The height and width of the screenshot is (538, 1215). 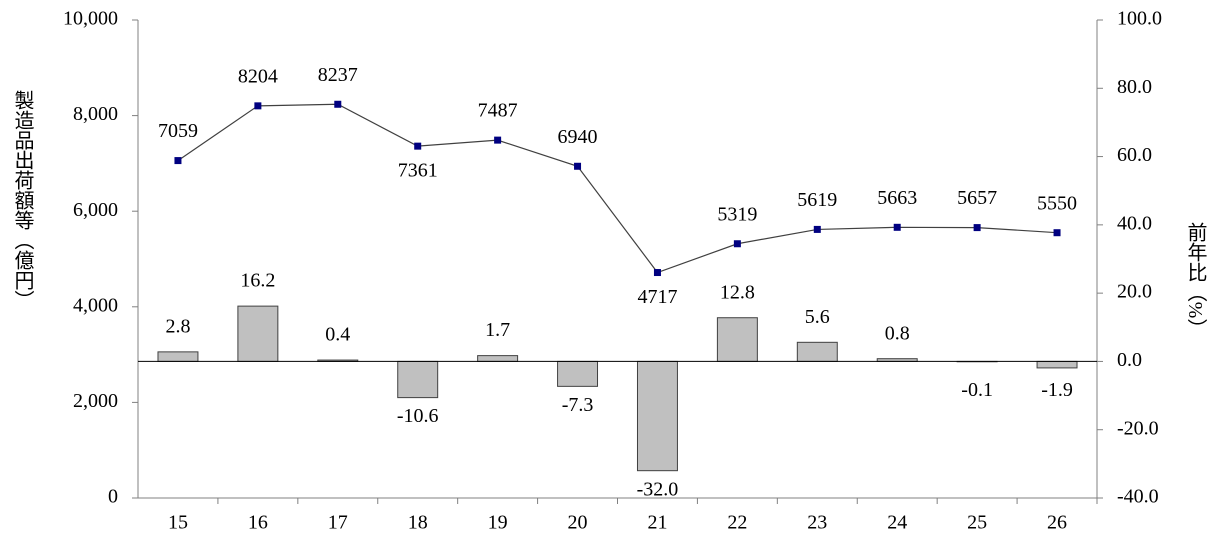 What do you see at coordinates (1139, 19) in the screenshot?
I see `y2-tick-label: 100.0` at bounding box center [1139, 19].